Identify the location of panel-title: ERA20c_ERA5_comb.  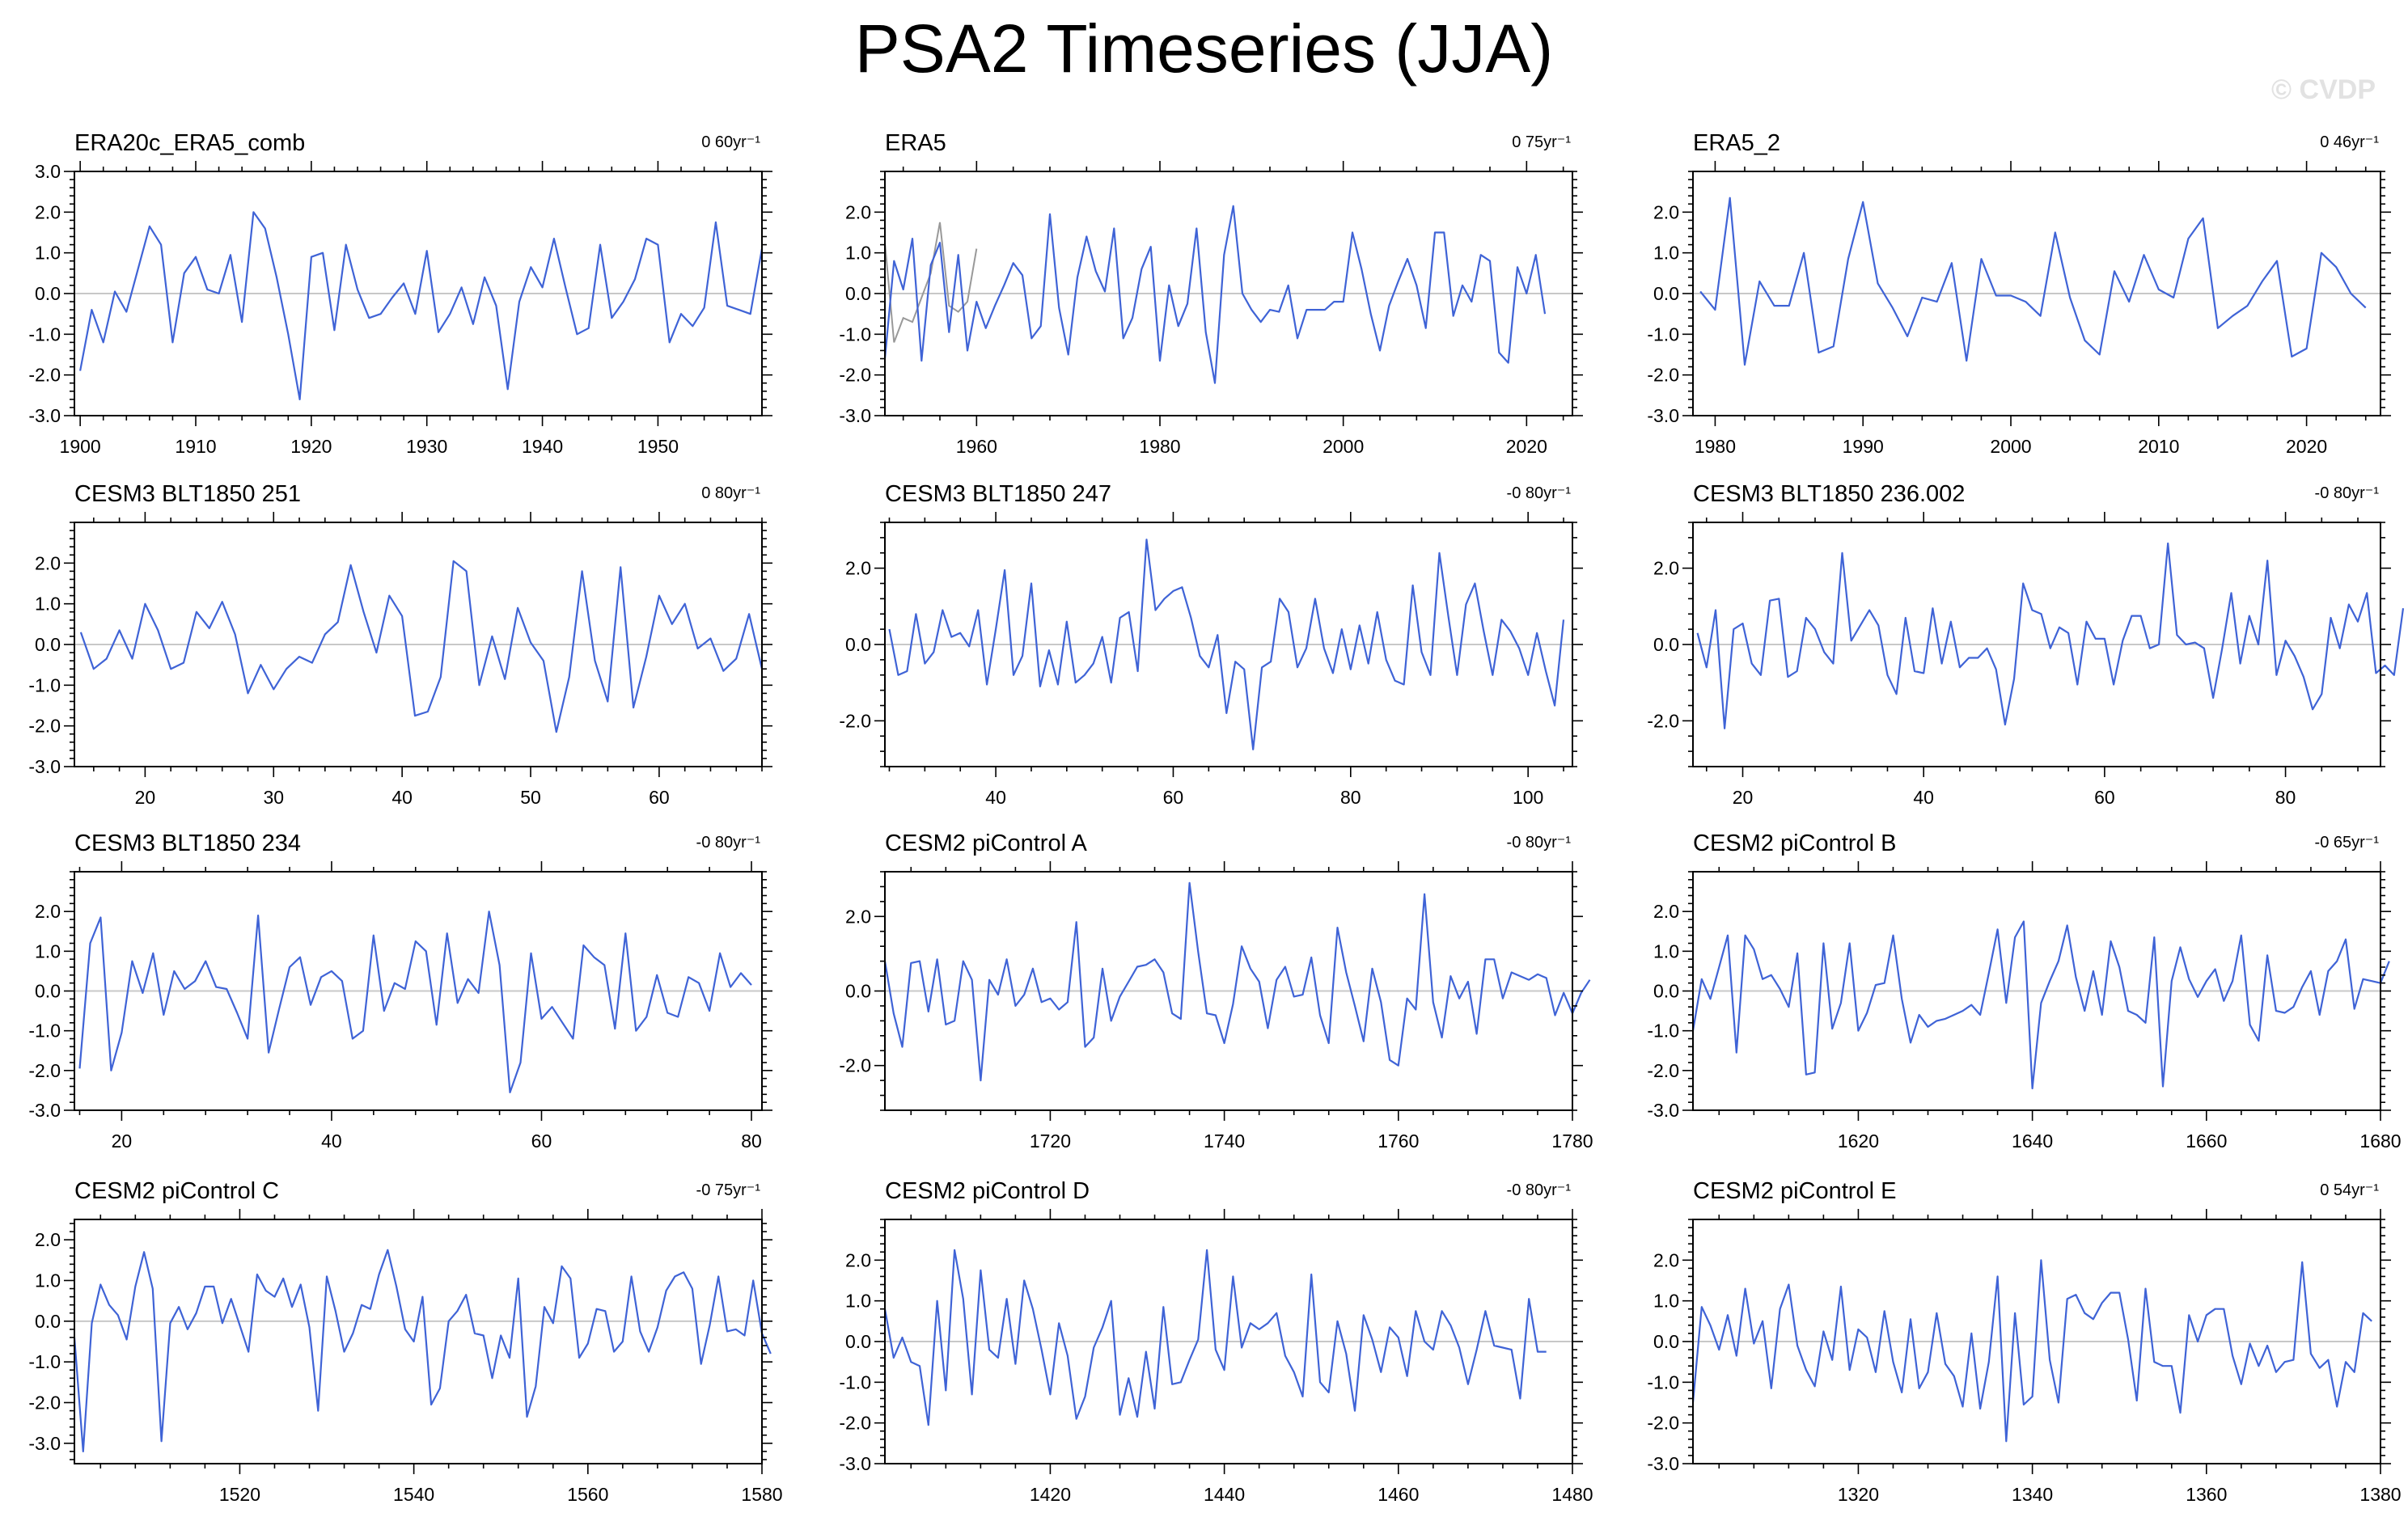
(189, 143).